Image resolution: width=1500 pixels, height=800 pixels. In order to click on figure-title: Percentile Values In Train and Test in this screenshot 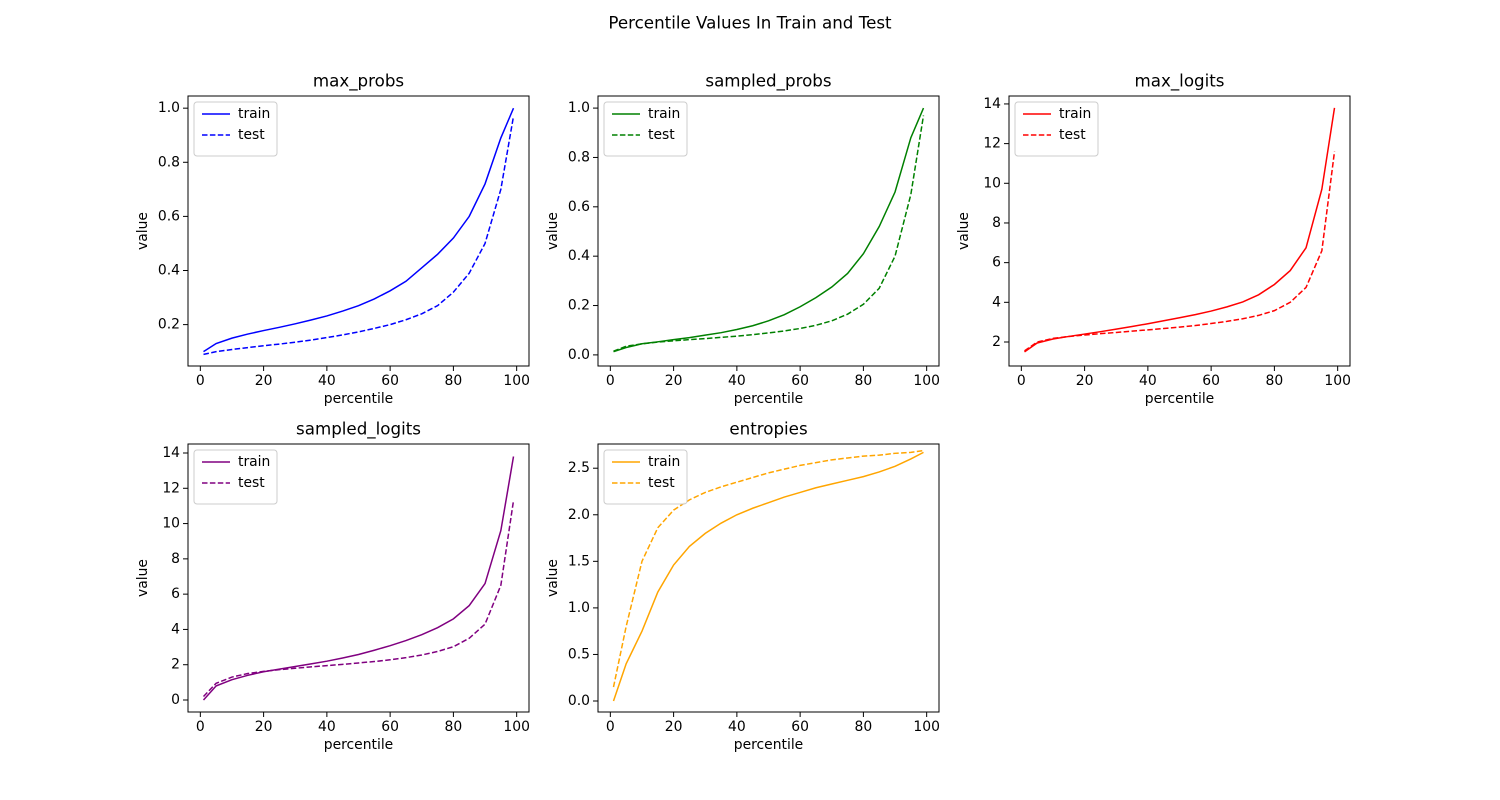, I will do `click(750, 23)`.